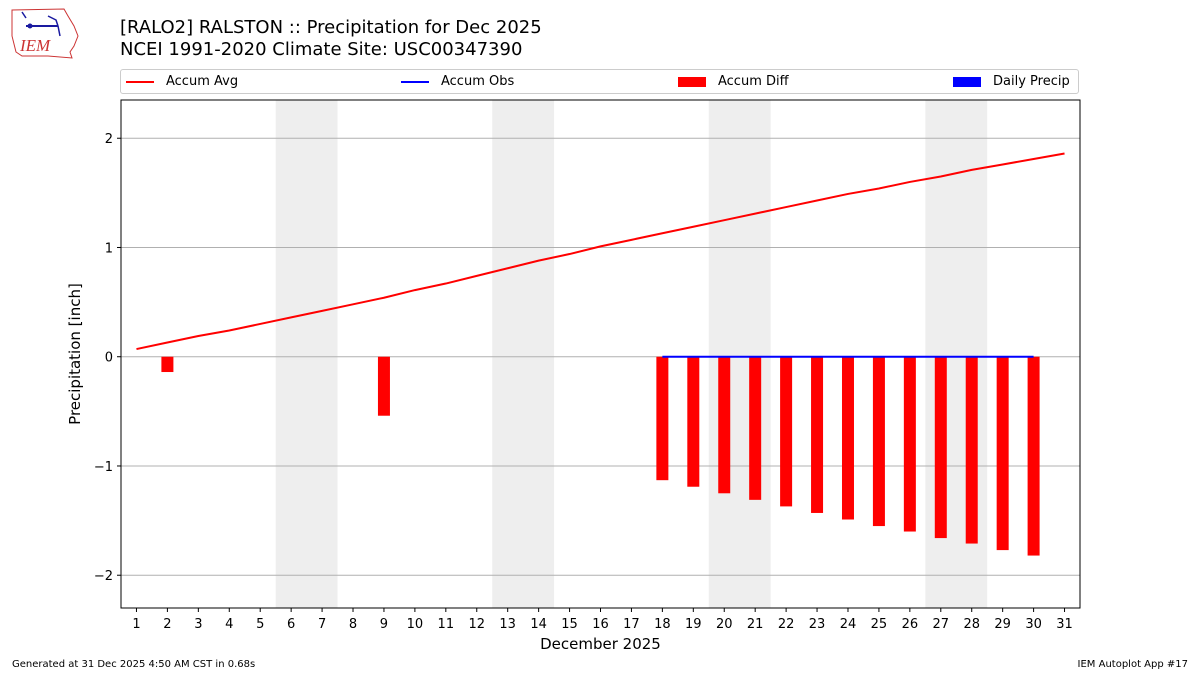 The height and width of the screenshot is (675, 1200). I want to click on y-tick-label: 1, so click(109, 248).